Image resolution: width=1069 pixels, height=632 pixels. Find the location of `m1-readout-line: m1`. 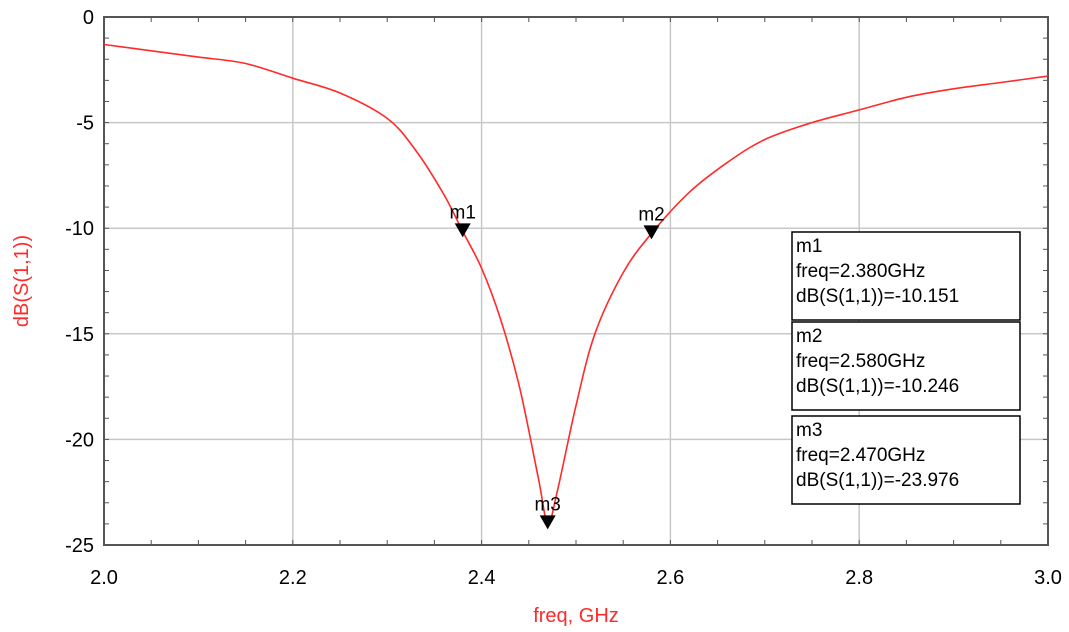

m1-readout-line: m1 is located at coordinates (809, 246).